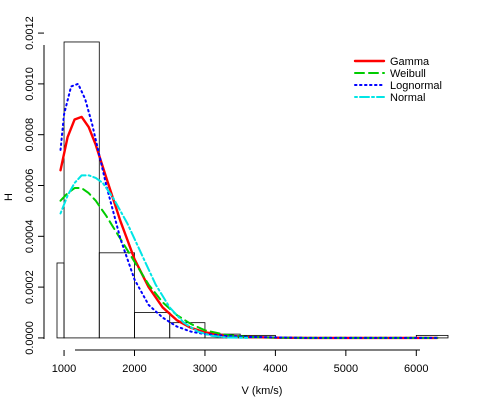  I want to click on y-tick-label: 0.0006, so click(30, 186).